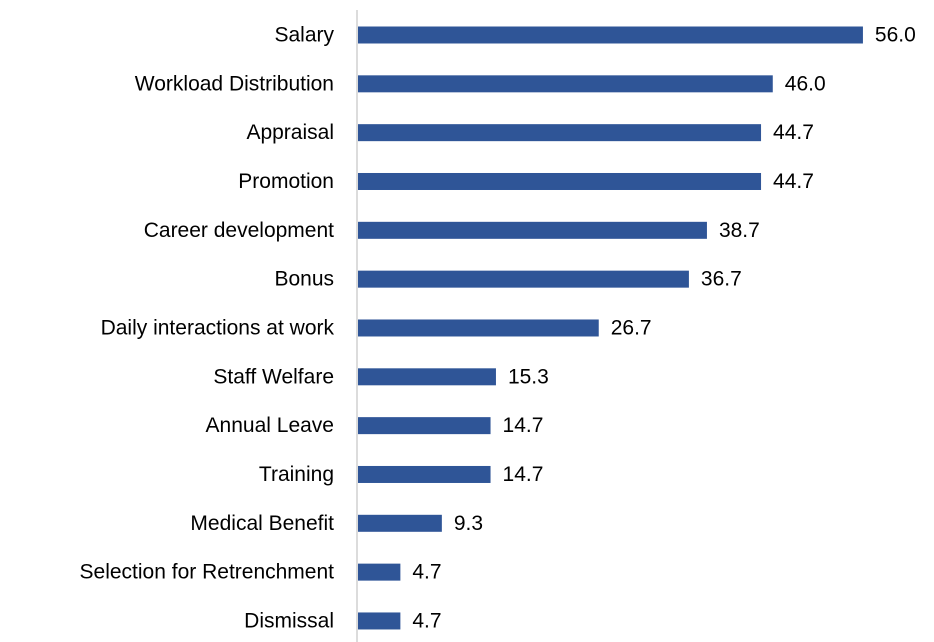 Image resolution: width=934 pixels, height=642 pixels. Describe the element at coordinates (528, 376) in the screenshot. I see `value-label: 15.3` at that location.